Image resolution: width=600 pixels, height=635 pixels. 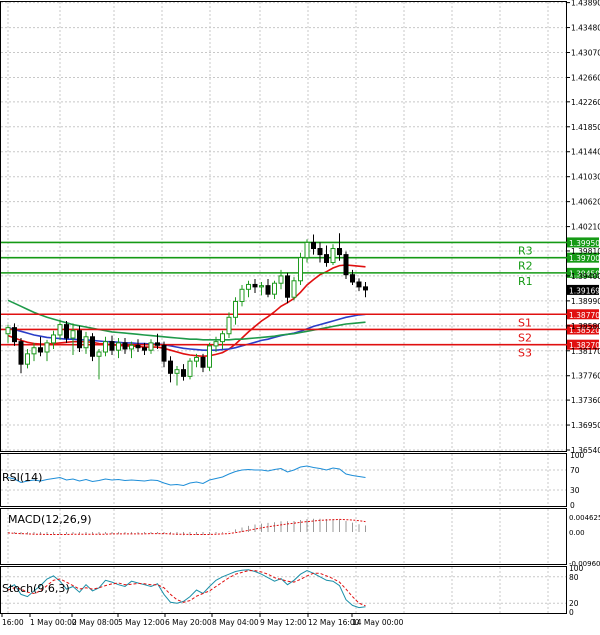 I want to click on level-price-text: 1.38270, so click(x=584, y=345).